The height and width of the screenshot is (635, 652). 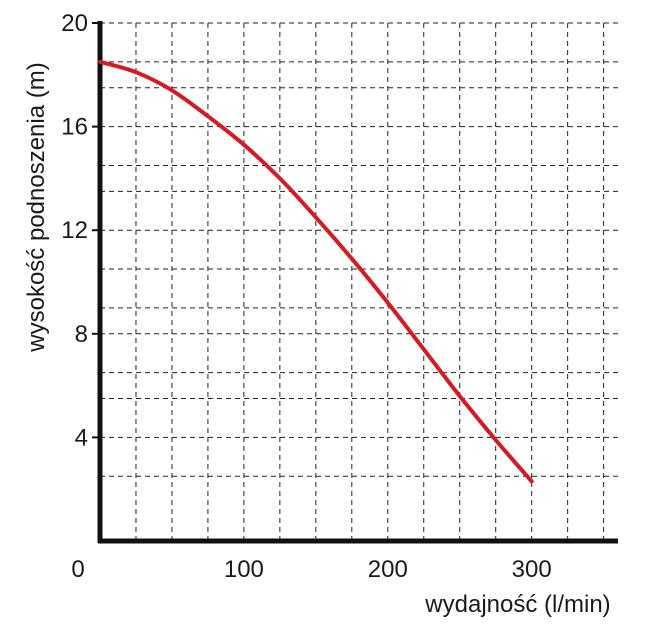 What do you see at coordinates (74, 230) in the screenshot?
I see `y-tick-label-2: 12` at bounding box center [74, 230].